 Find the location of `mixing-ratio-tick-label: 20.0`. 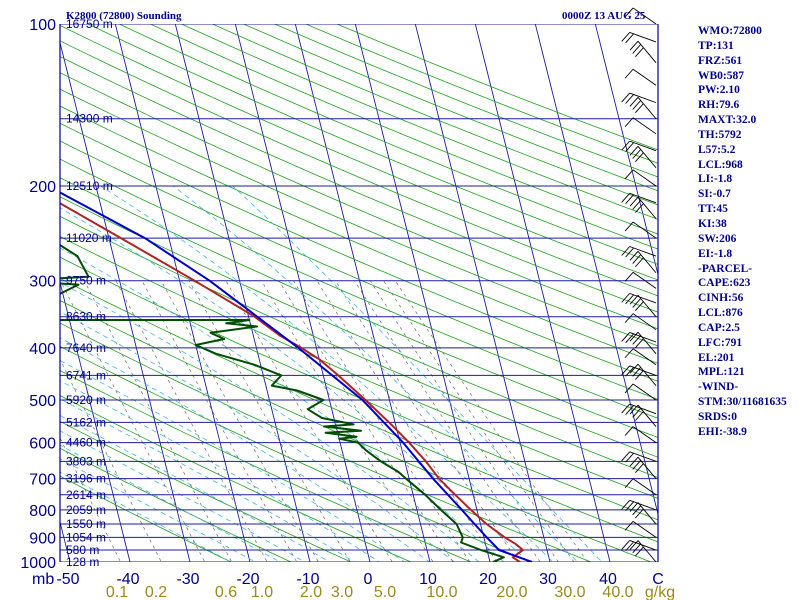

mixing-ratio-tick-label: 20.0 is located at coordinates (511, 592).